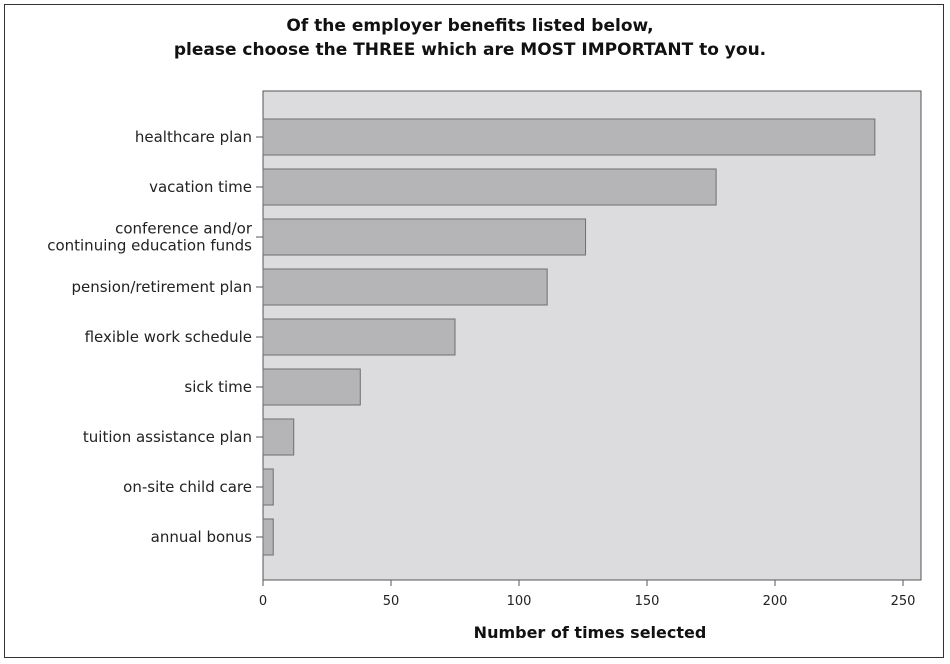 The height and width of the screenshot is (664, 950). I want to click on x-tick-label-0: 0, so click(263, 601).